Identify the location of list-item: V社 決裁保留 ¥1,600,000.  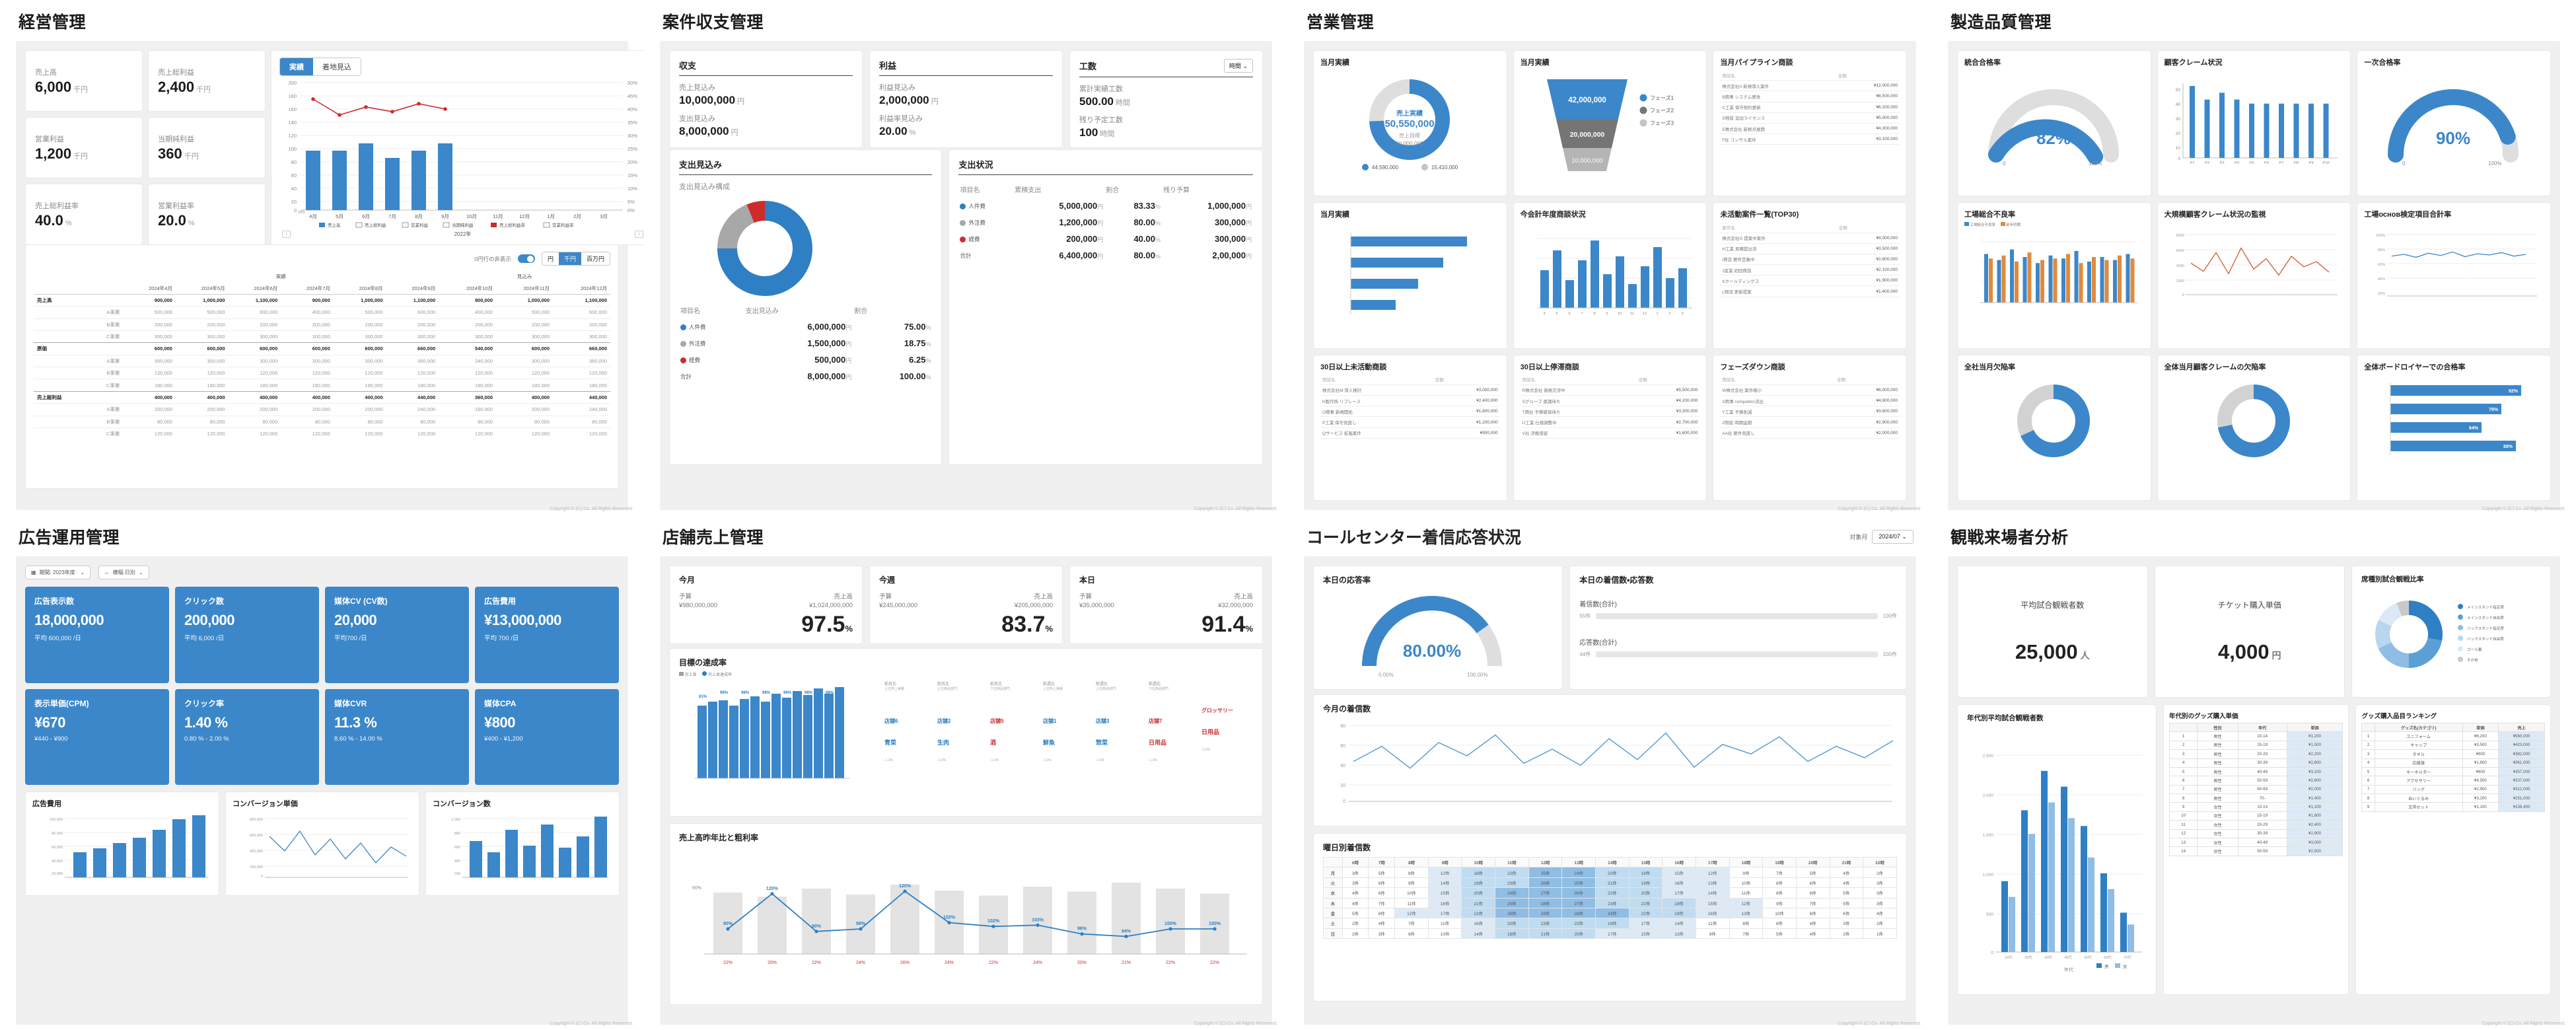
(1610, 433).